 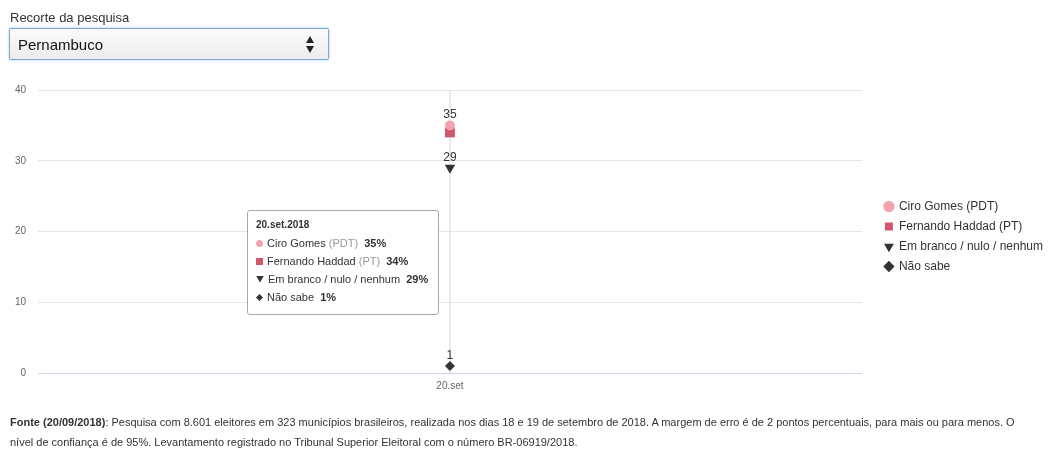 What do you see at coordinates (70, 17) in the screenshot?
I see `text: Recorte da pesquisa` at bounding box center [70, 17].